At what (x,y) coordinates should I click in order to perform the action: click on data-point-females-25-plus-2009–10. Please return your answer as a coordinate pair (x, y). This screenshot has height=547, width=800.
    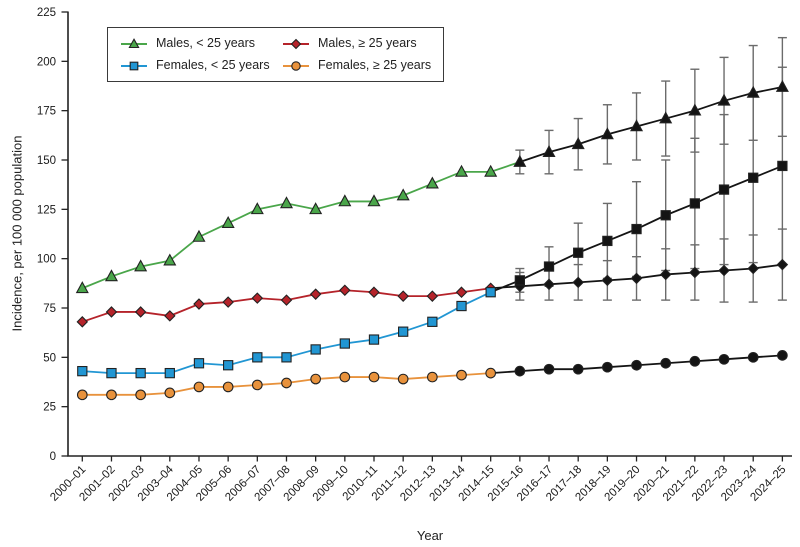
    Looking at the image, I should click on (345, 377).